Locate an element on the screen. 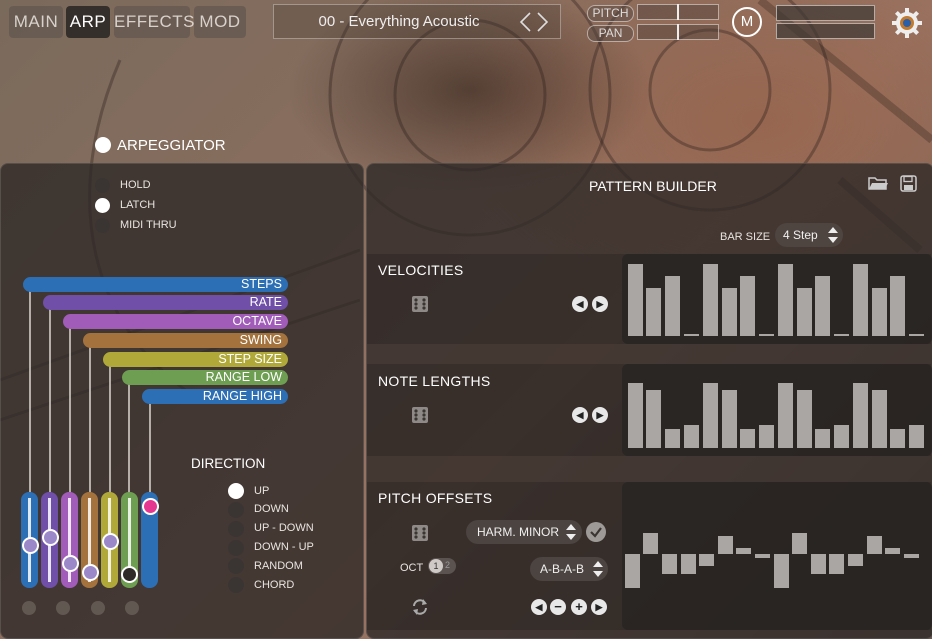 This screenshot has width=932, height=639. pitch-offsets-graph is located at coordinates (777, 556).